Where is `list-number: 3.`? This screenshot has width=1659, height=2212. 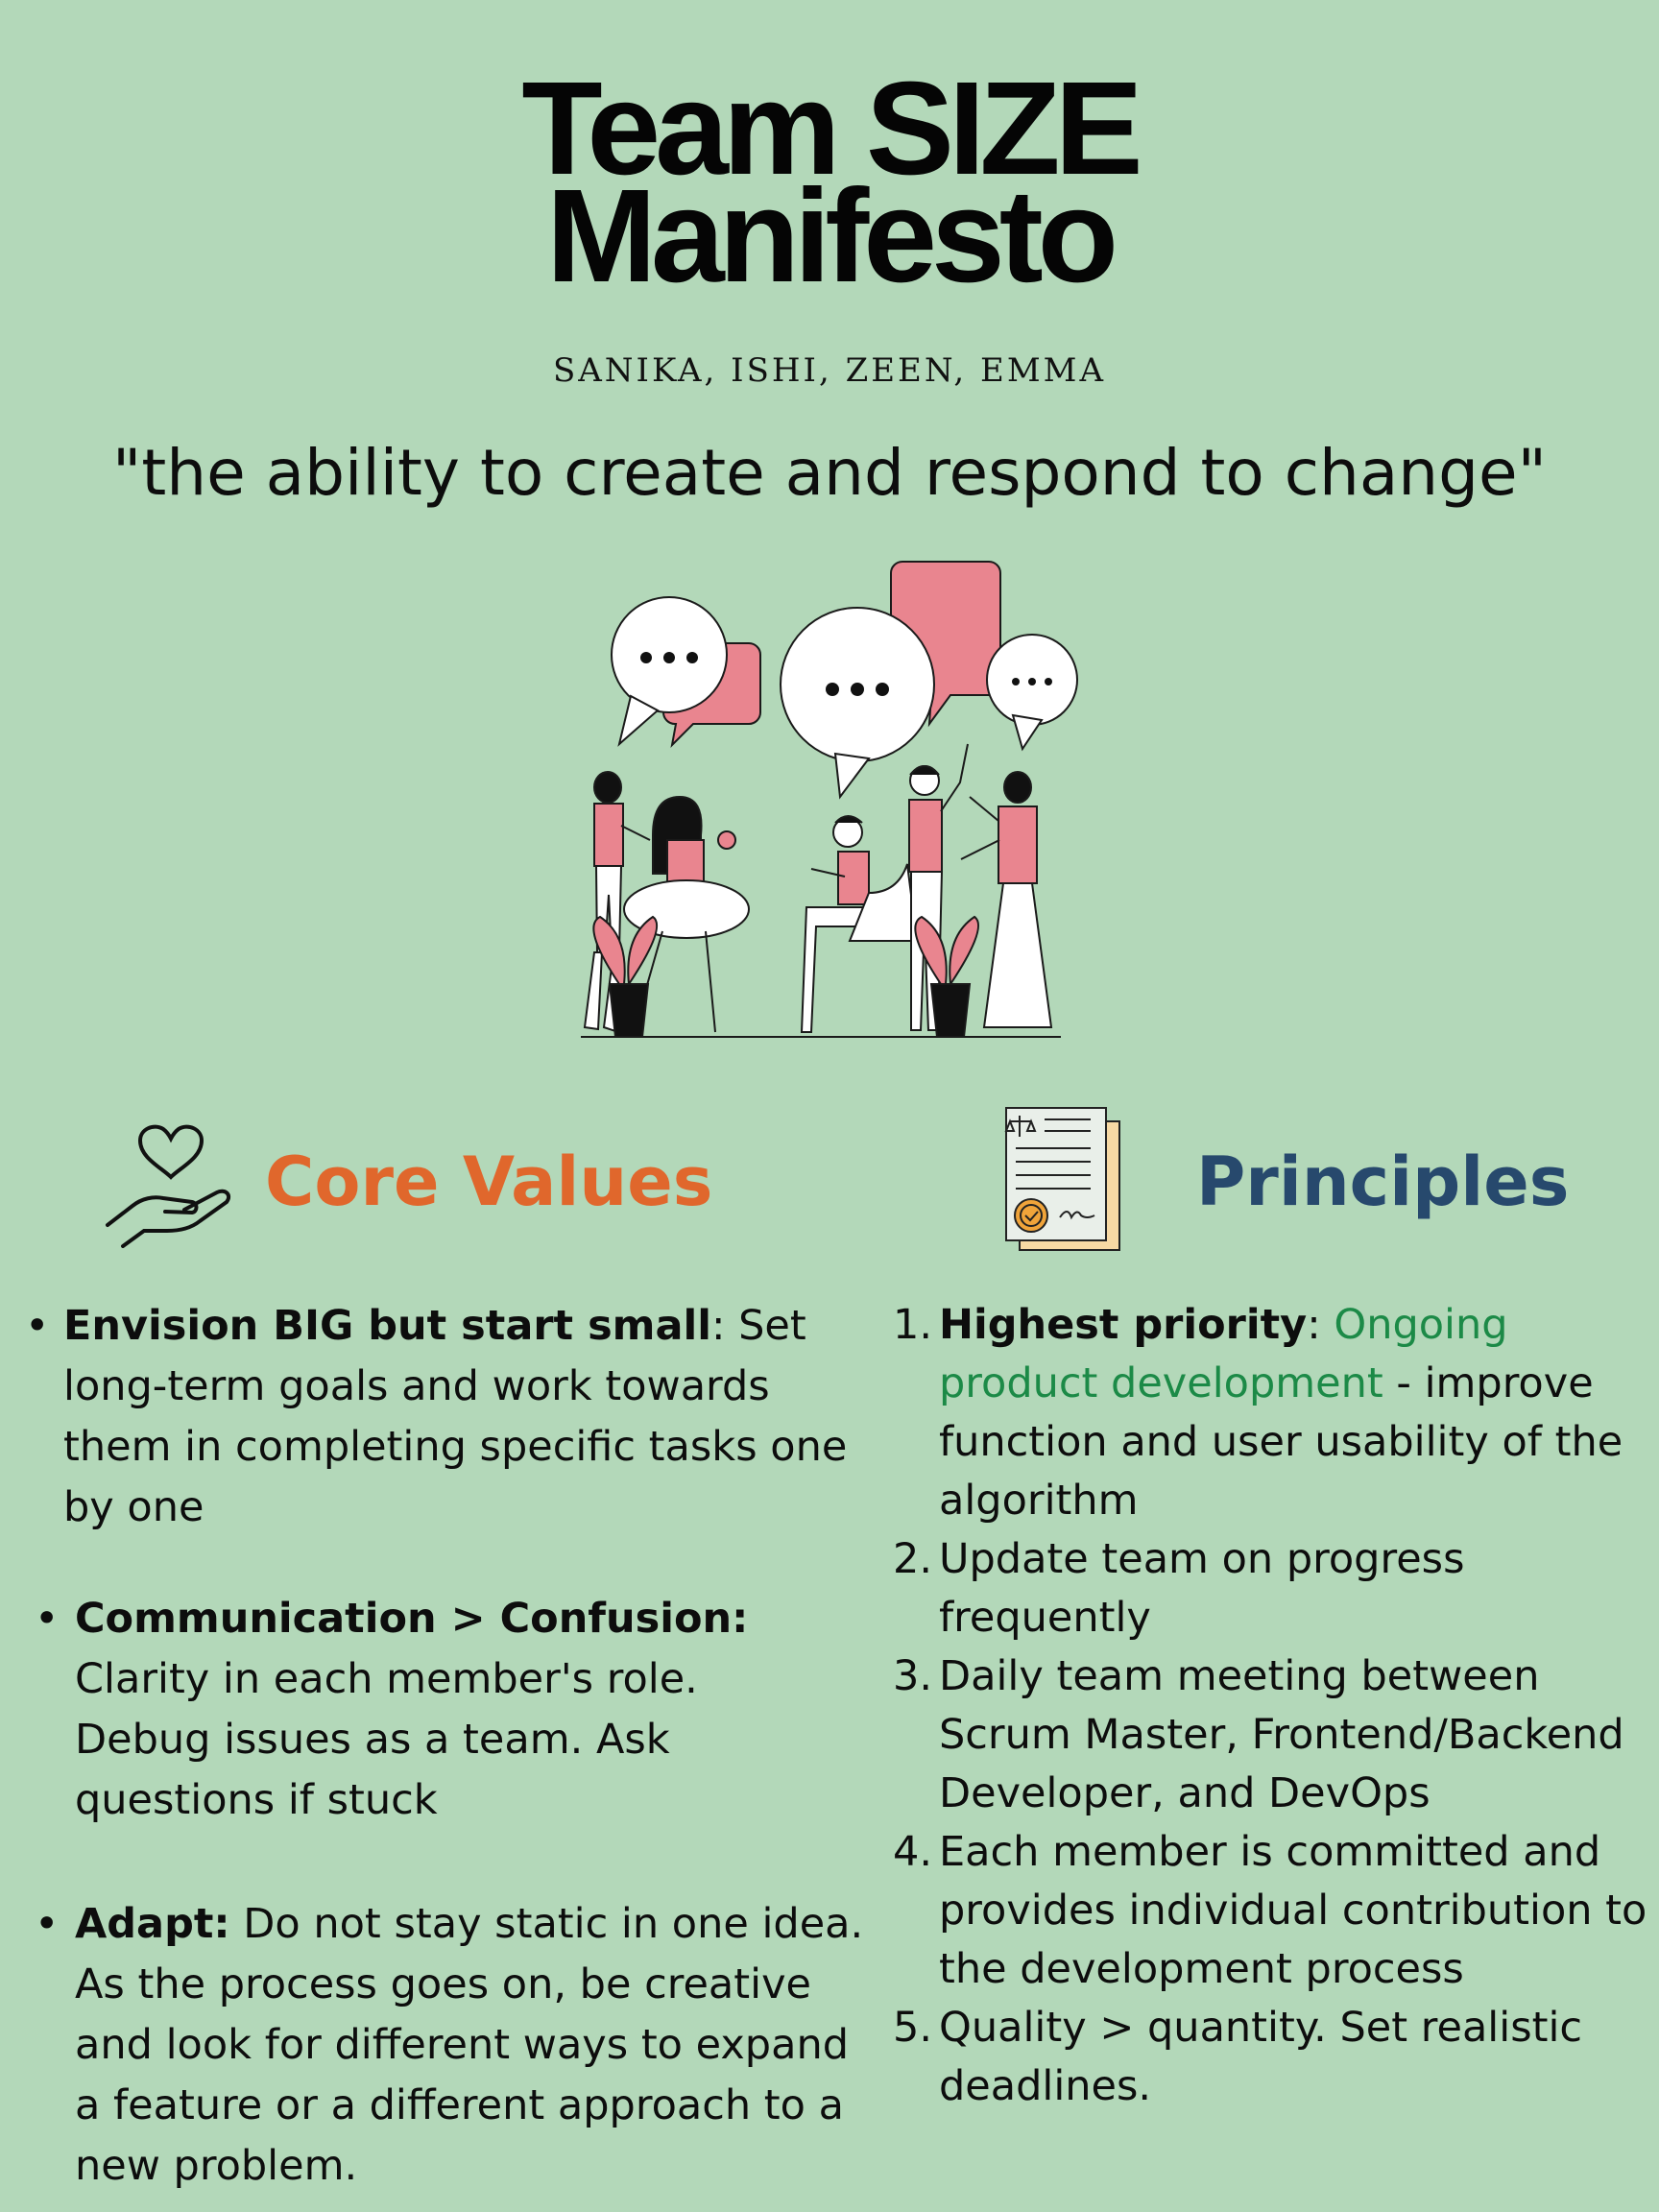
list-number: 3. is located at coordinates (913, 1676).